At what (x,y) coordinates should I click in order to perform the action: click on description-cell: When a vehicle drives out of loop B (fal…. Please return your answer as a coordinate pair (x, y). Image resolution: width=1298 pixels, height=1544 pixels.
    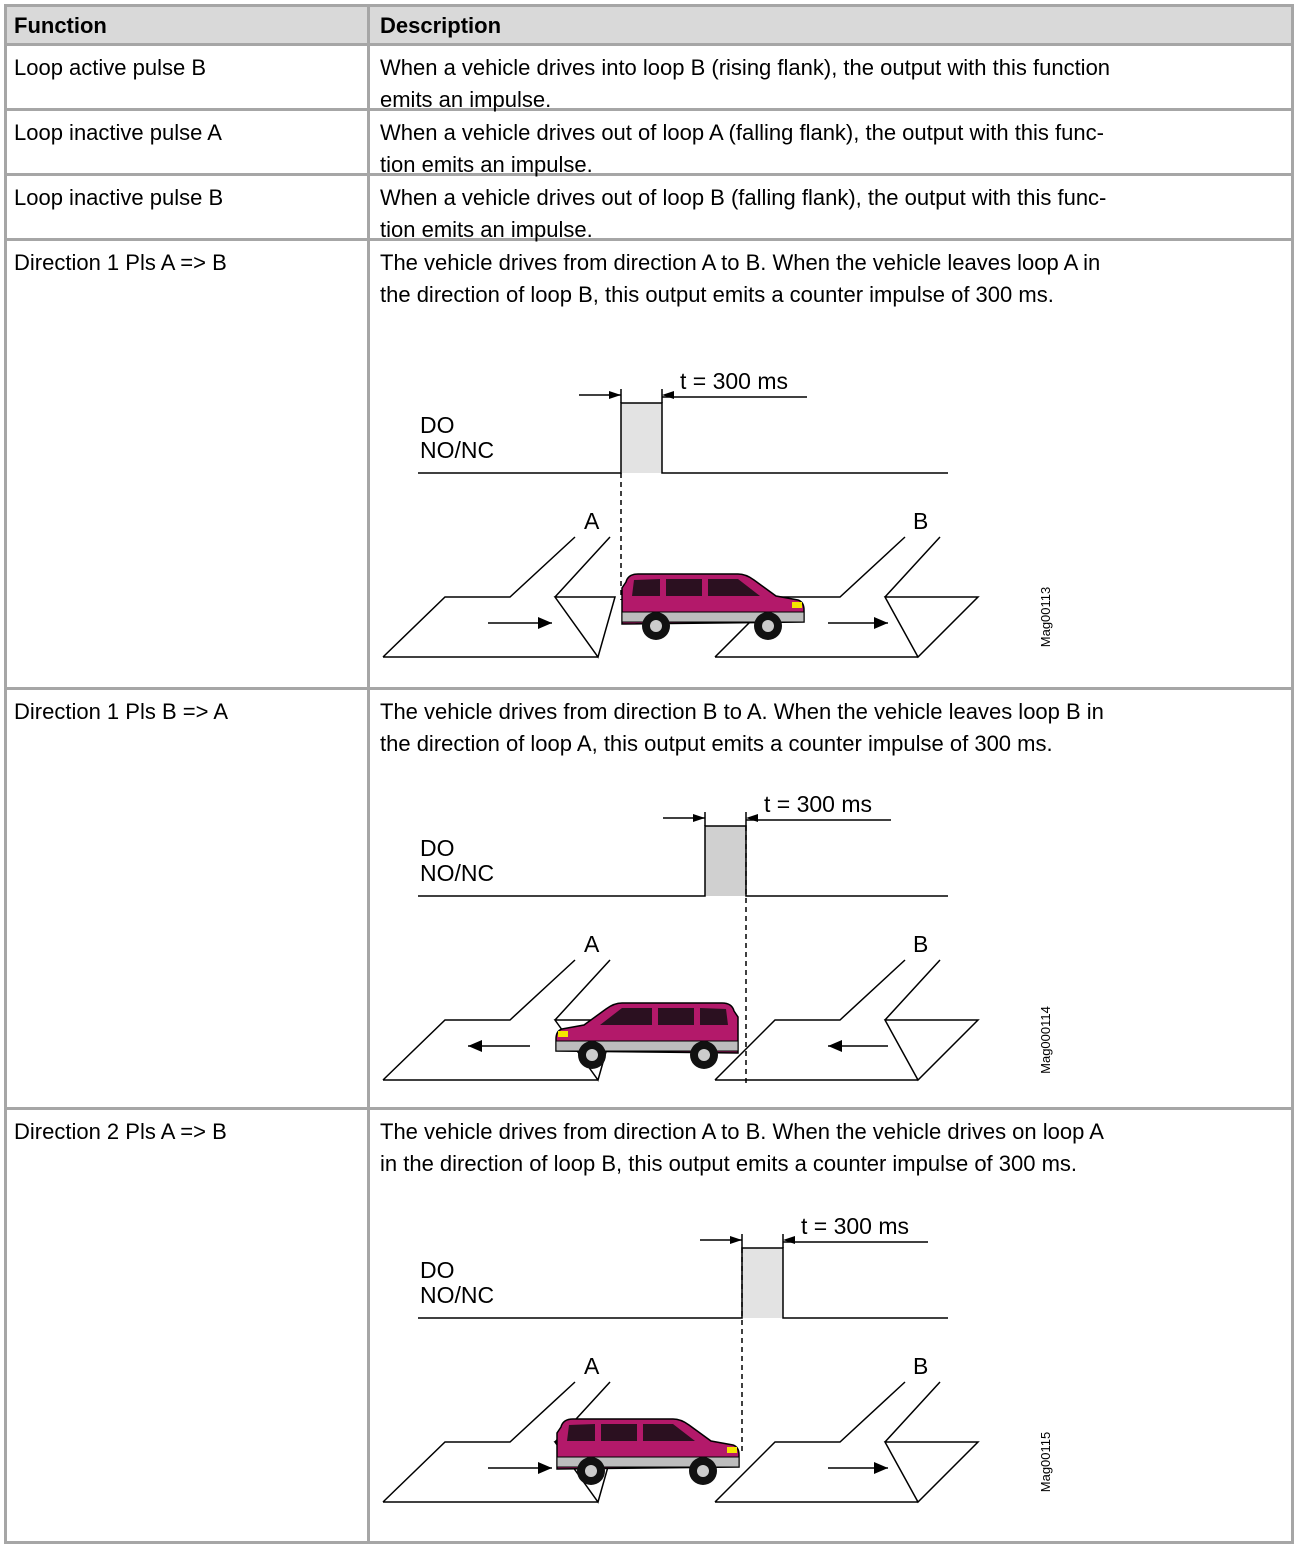
    Looking at the image, I should click on (832, 209).